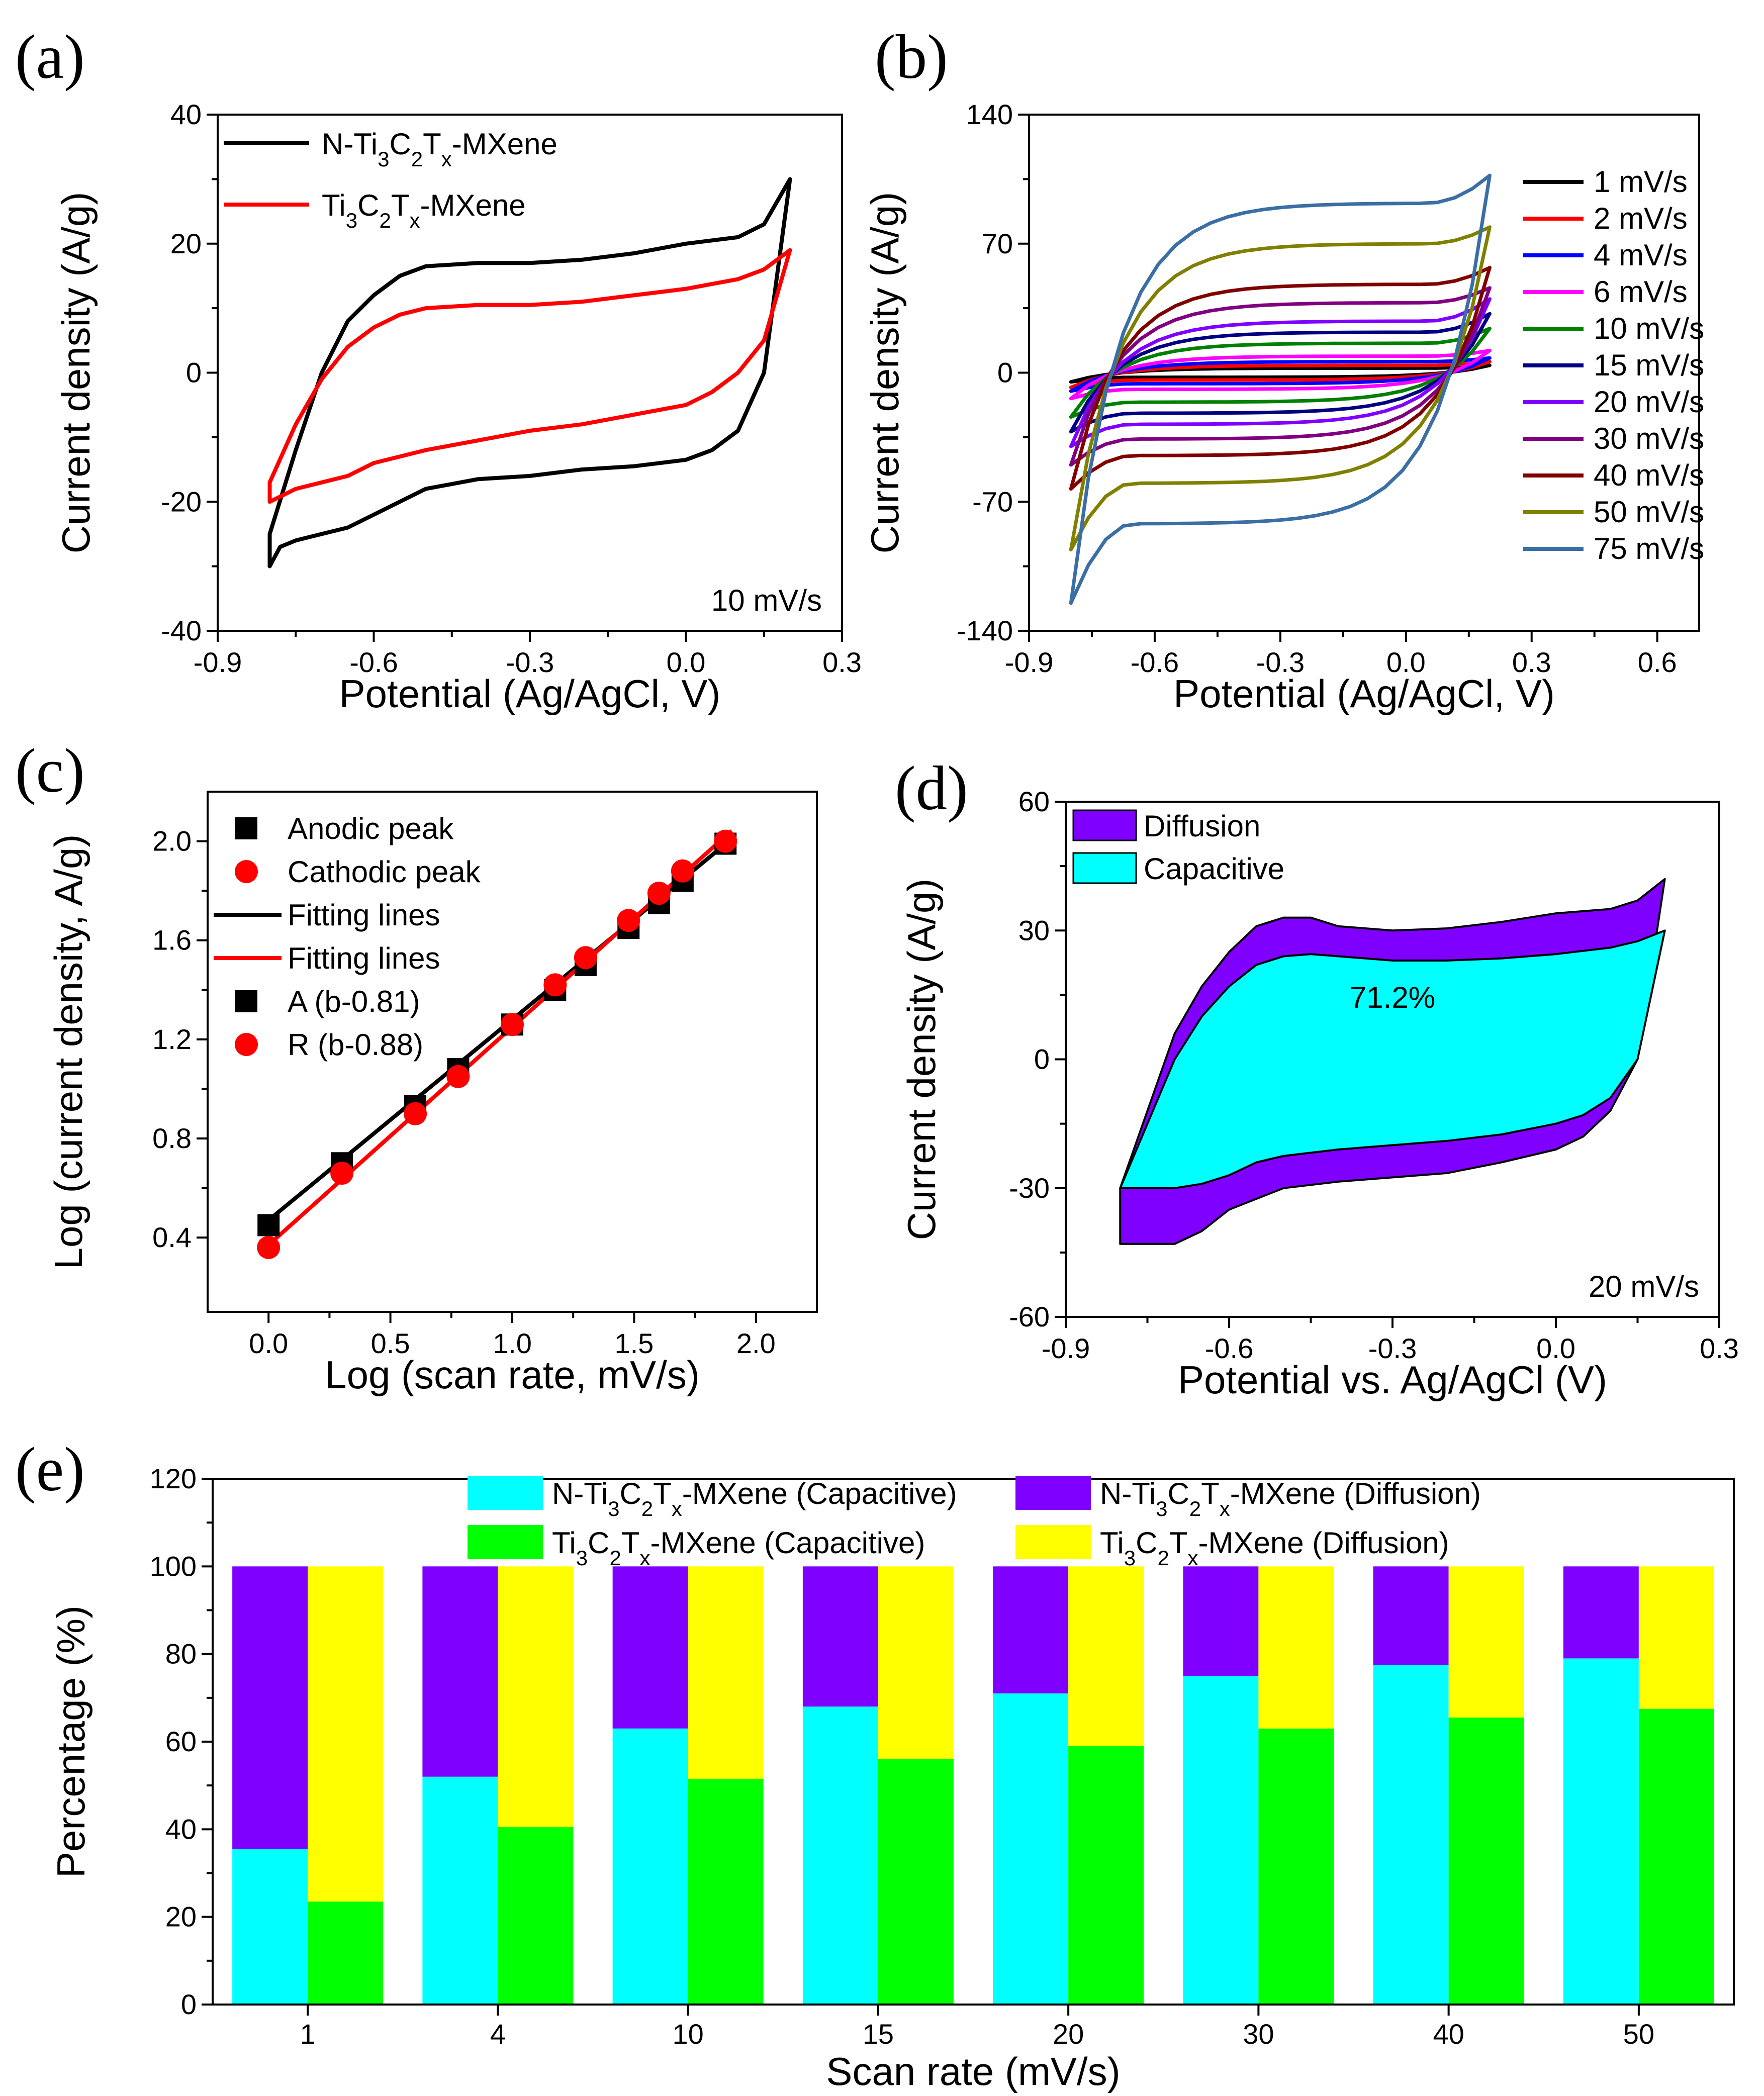 Image resolution: width=1764 pixels, height=2096 pixels. What do you see at coordinates (172, 940) in the screenshot?
I see `y-tick-label: 1.6` at bounding box center [172, 940].